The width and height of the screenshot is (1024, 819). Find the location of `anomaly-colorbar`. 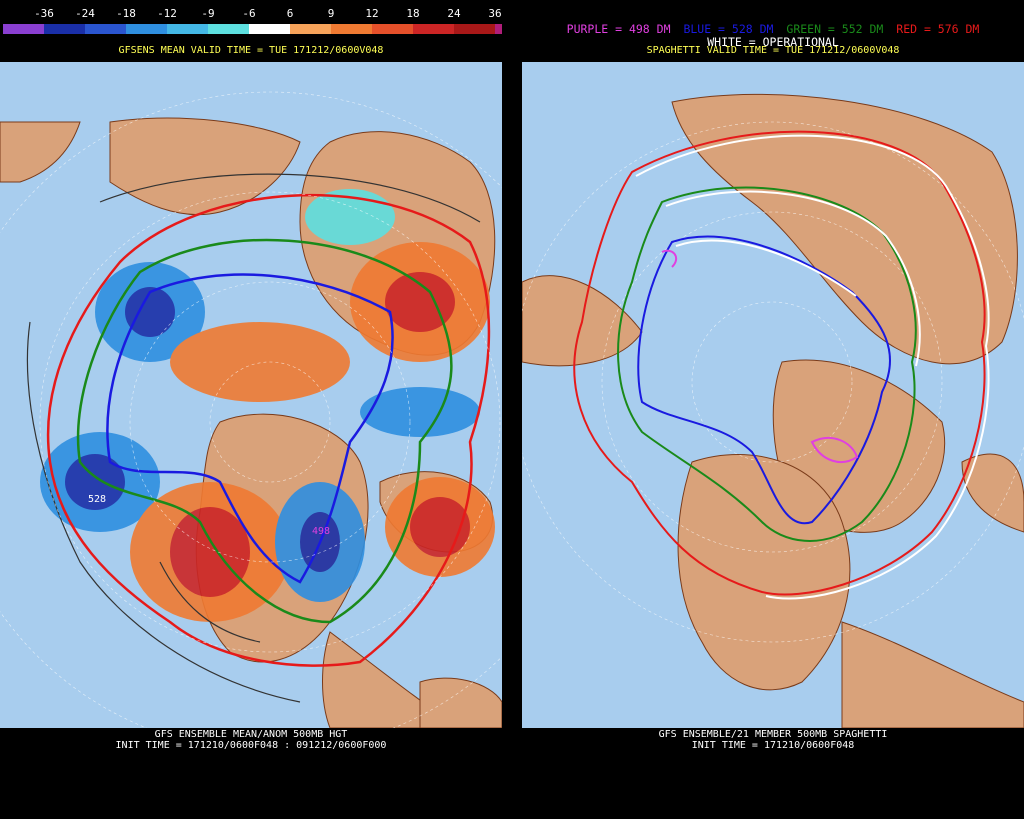

anomaly-colorbar is located at coordinates (269, 29).